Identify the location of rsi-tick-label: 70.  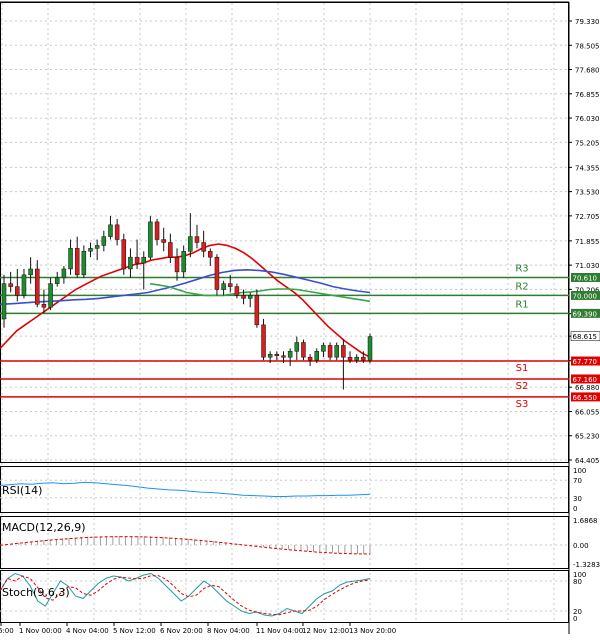
(577, 481).